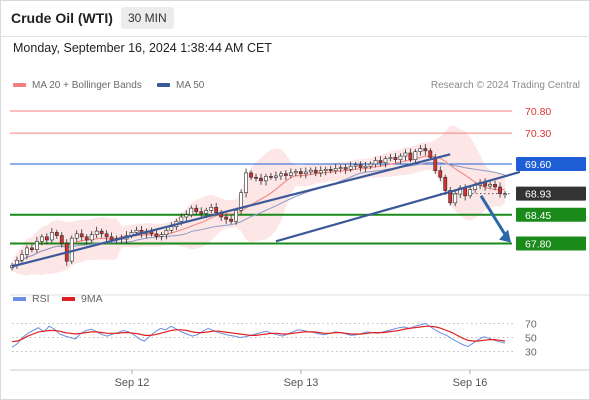  What do you see at coordinates (190, 85) in the screenshot?
I see `ma50-label: MA 50` at bounding box center [190, 85].